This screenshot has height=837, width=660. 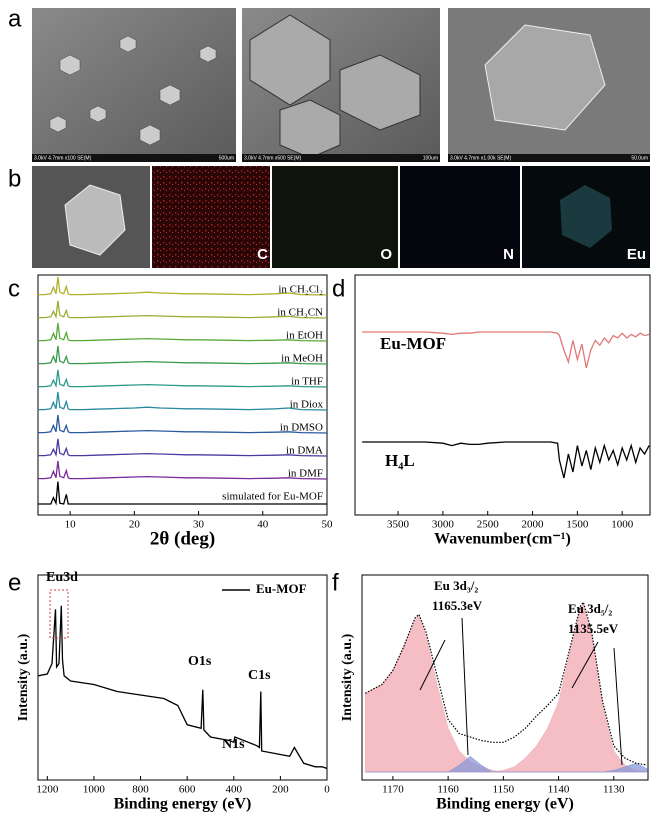 I want to click on panel-label: a, so click(x=15, y=18).